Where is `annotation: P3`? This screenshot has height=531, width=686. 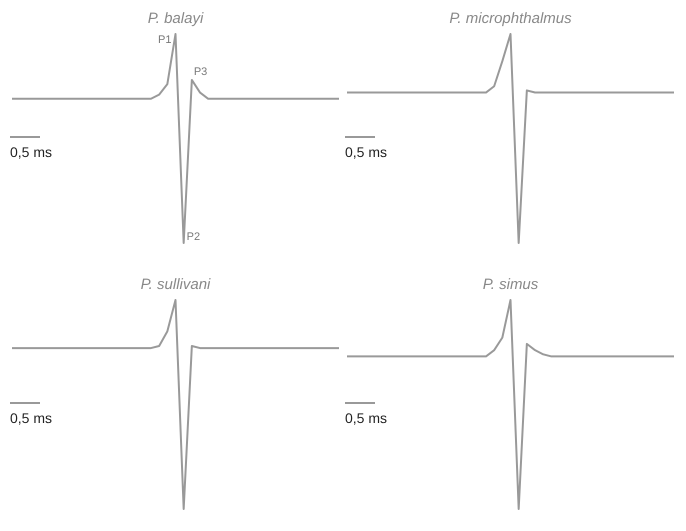 annotation: P3 is located at coordinates (201, 72).